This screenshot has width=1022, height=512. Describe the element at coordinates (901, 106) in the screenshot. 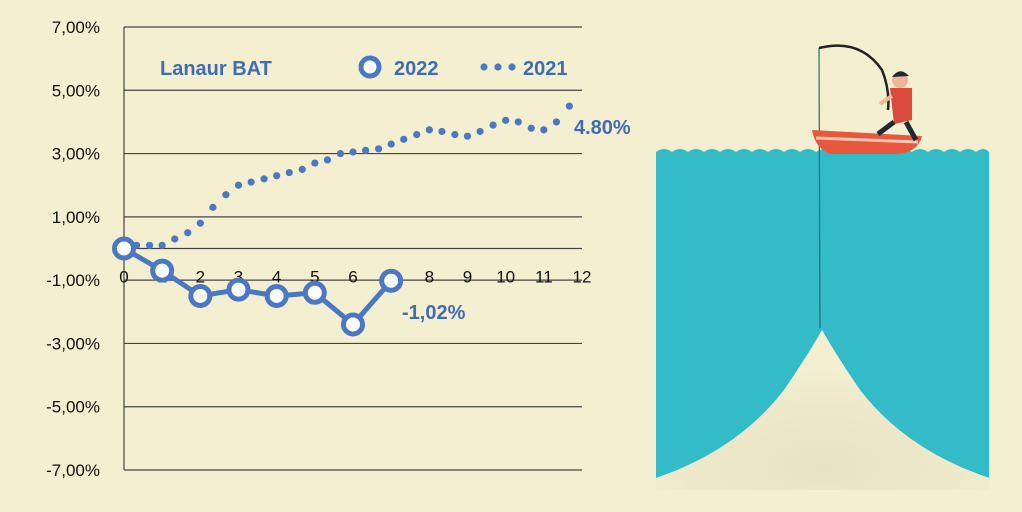

I see `fisherman-body-icon` at that location.